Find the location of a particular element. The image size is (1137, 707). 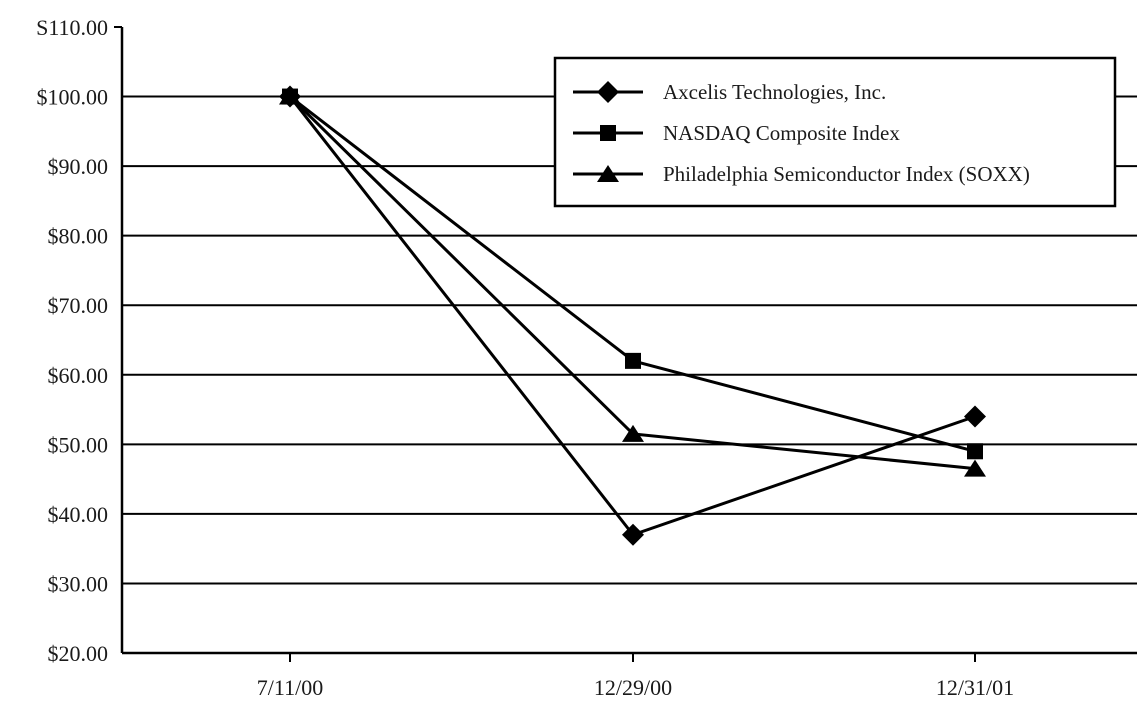

legend-box is located at coordinates (835, 132).